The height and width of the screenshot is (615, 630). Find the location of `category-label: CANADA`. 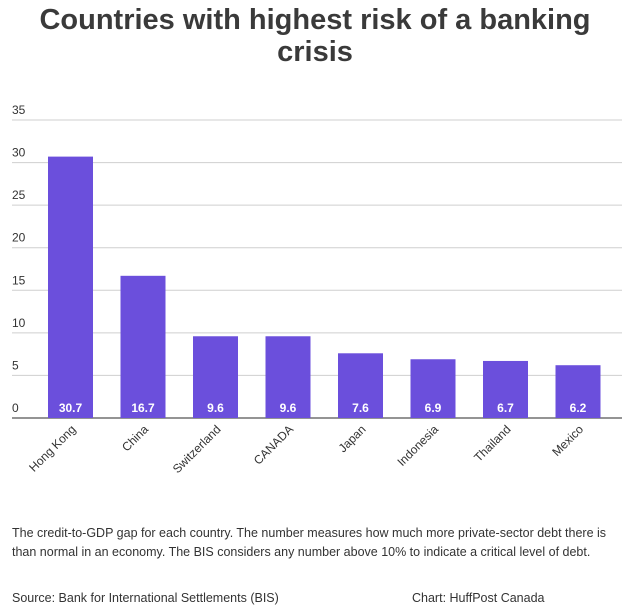

category-label: CANADA is located at coordinates (273, 444).